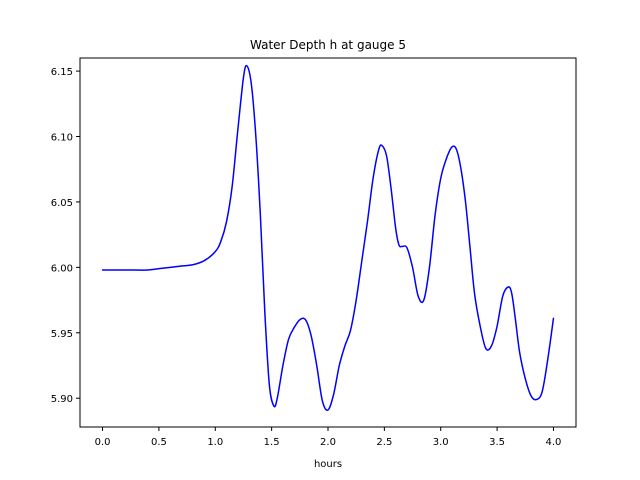  What do you see at coordinates (554, 442) in the screenshot?
I see `x-tick-label: 4.0` at bounding box center [554, 442].